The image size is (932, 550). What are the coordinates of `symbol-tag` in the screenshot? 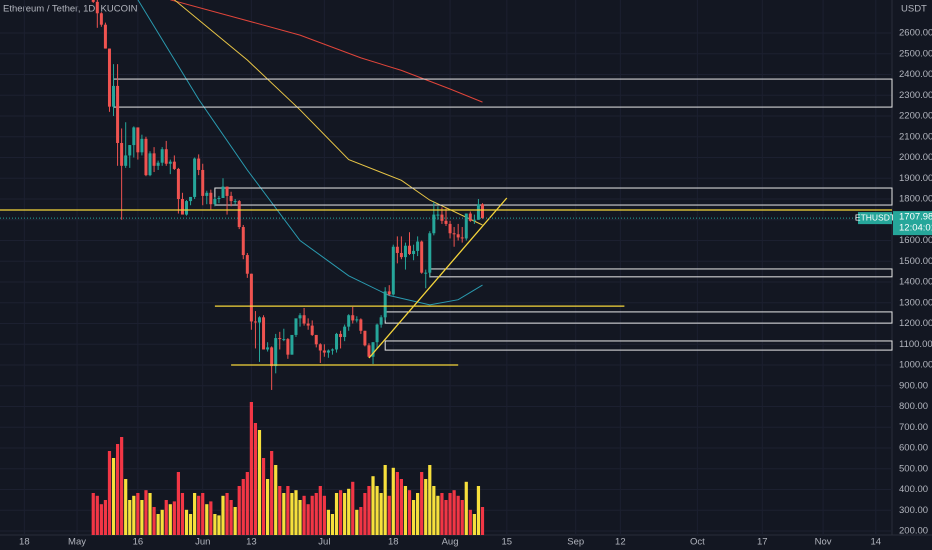 It's located at (875, 218).